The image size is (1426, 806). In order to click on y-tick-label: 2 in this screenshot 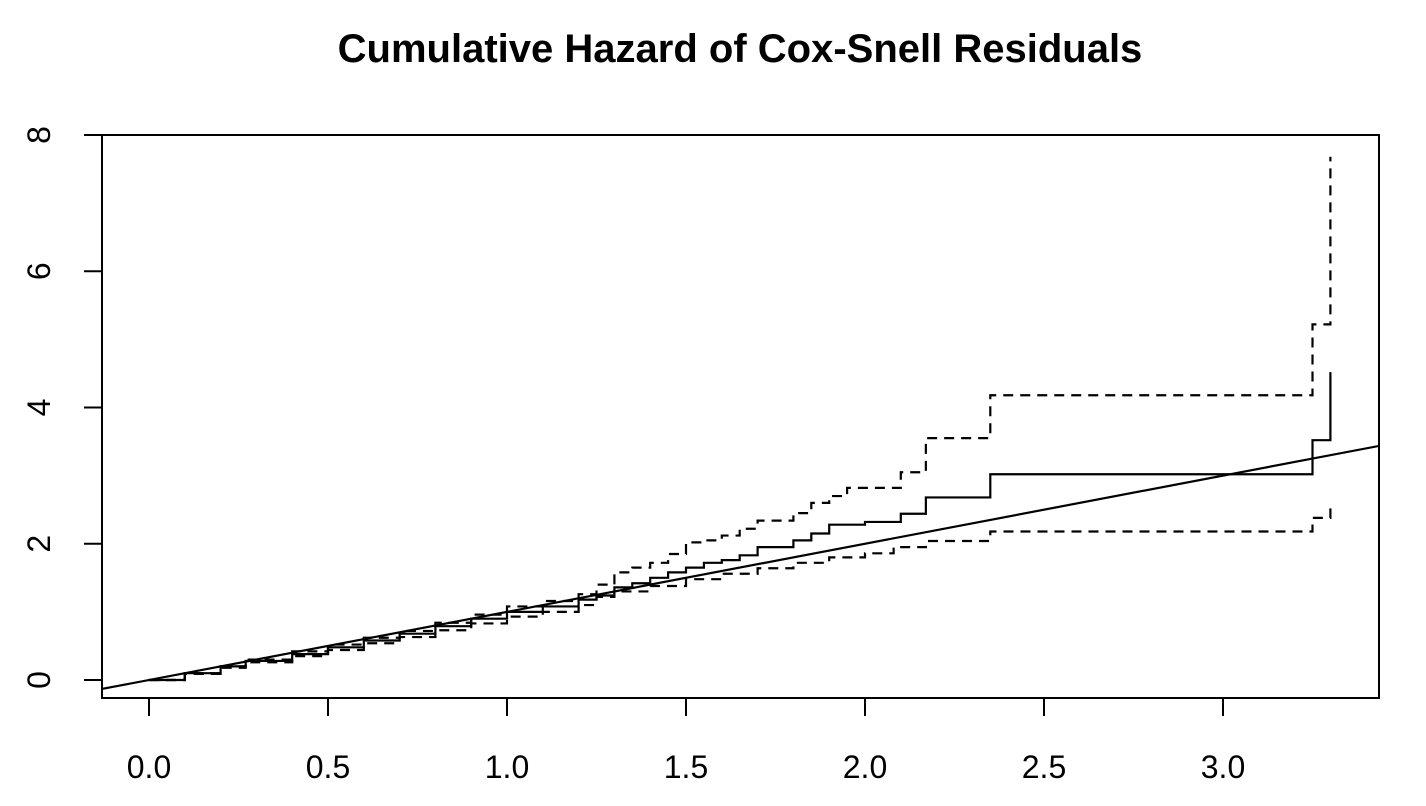, I will do `click(39, 544)`.